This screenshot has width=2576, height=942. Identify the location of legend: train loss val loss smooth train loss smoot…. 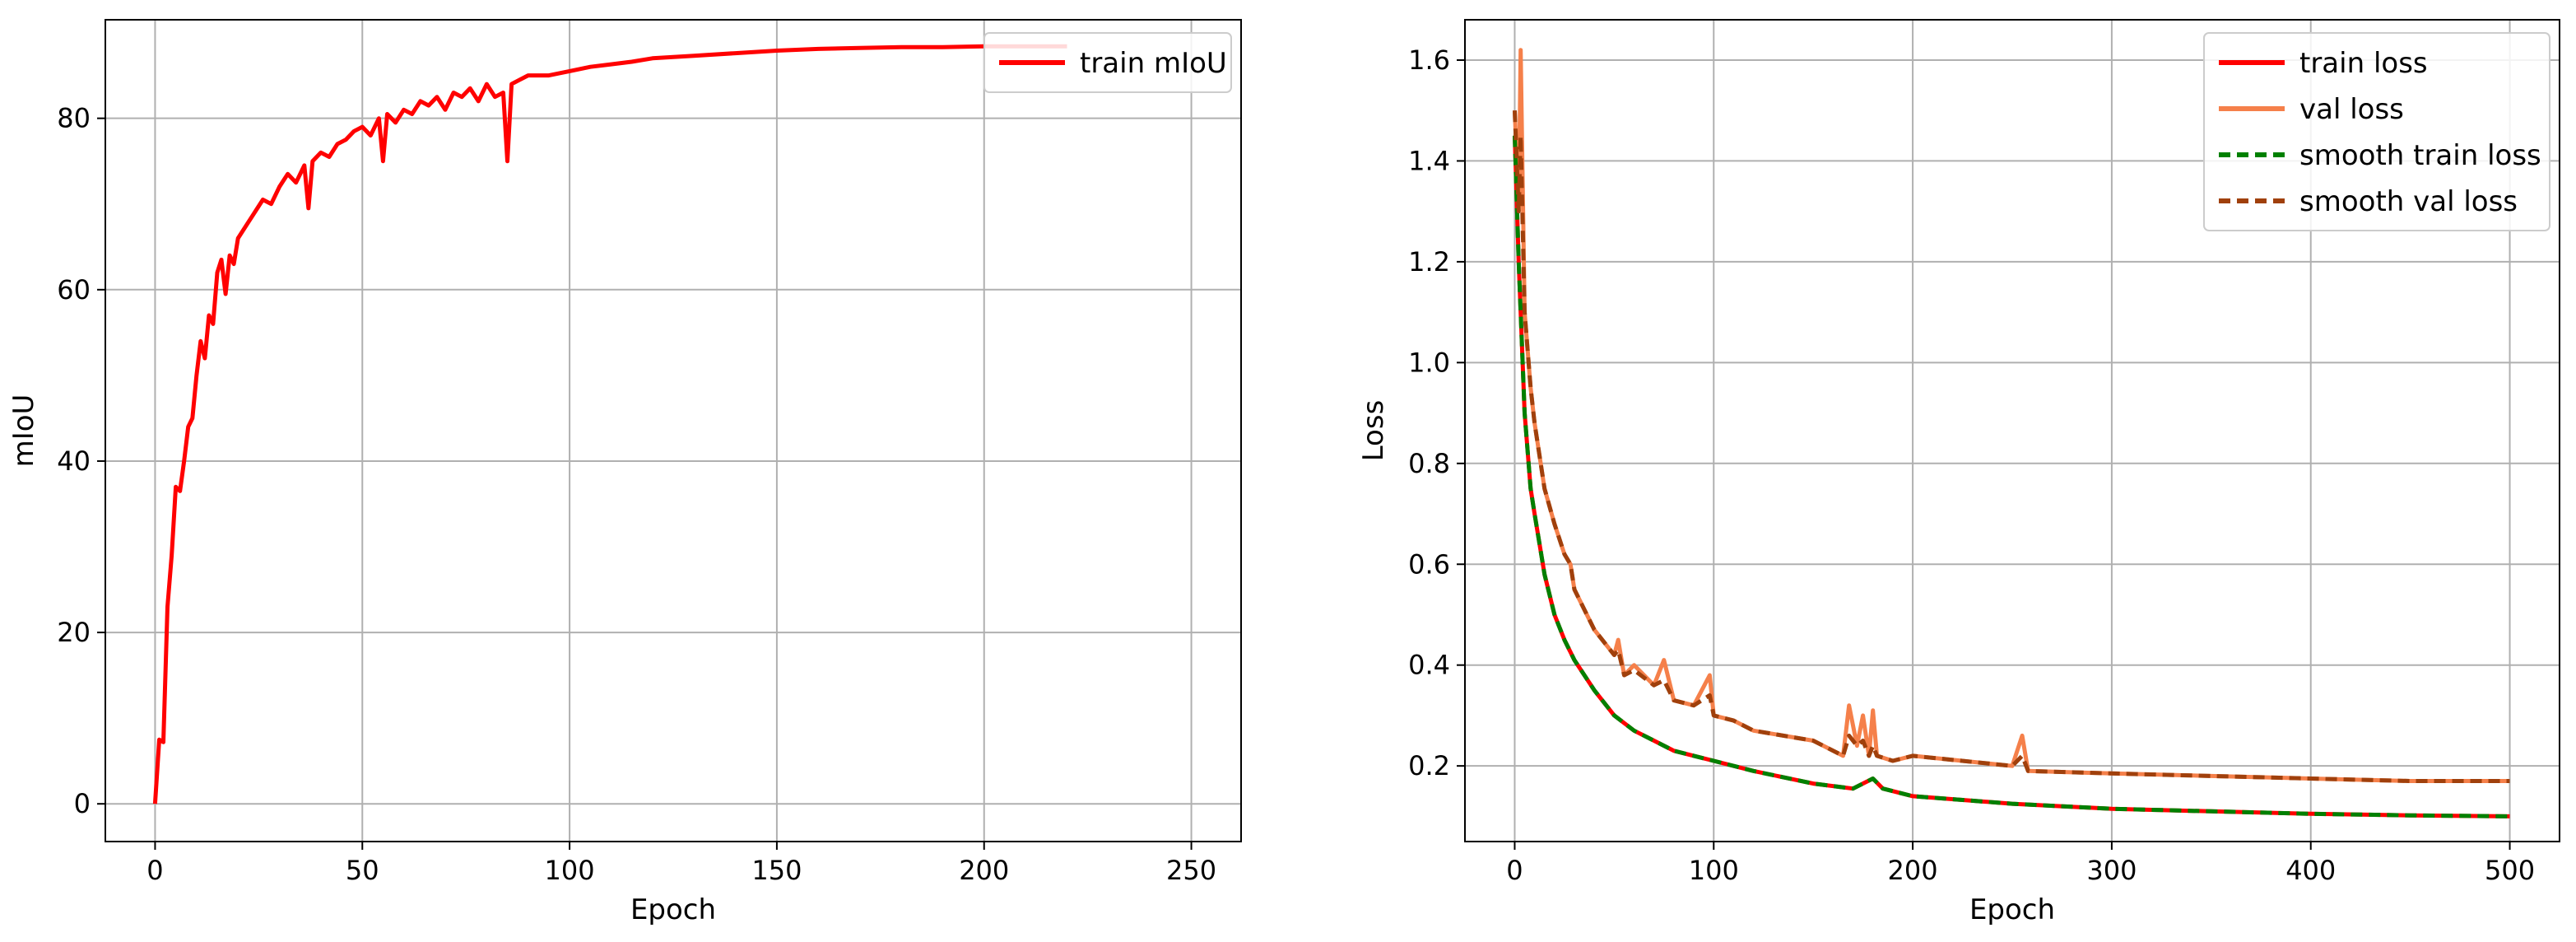
(2376, 131).